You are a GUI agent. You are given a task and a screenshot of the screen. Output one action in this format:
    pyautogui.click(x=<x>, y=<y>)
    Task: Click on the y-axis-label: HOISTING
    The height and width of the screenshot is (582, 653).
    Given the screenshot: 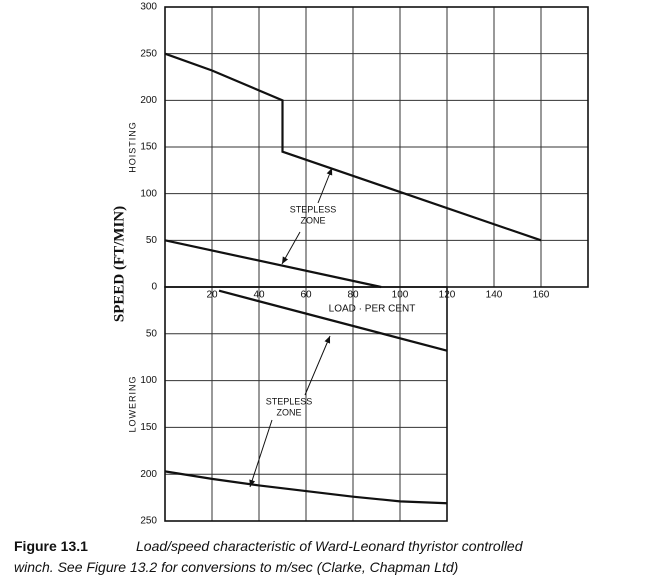 What is the action you would take?
    pyautogui.click(x=132, y=147)
    